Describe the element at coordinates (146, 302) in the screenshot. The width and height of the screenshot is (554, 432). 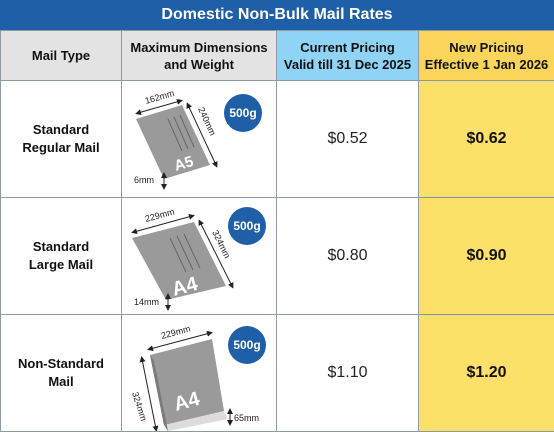
I see `thickness-label: 14mm` at that location.